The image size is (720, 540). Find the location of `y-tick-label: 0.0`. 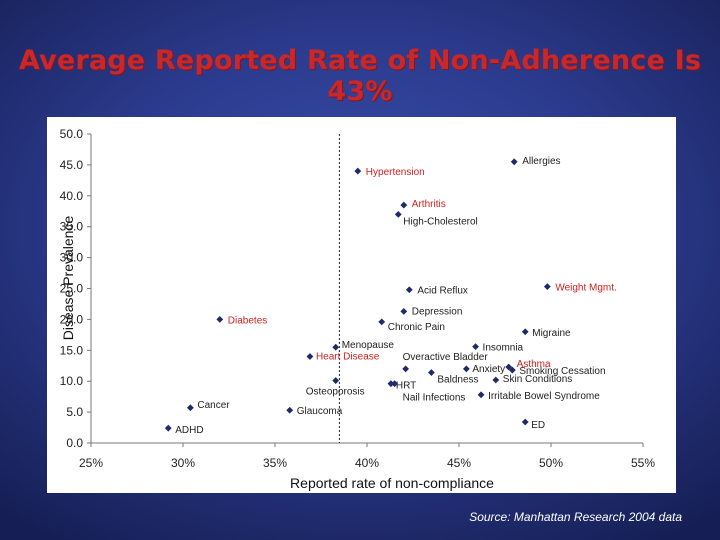

y-tick-label: 0.0 is located at coordinates (74, 443).